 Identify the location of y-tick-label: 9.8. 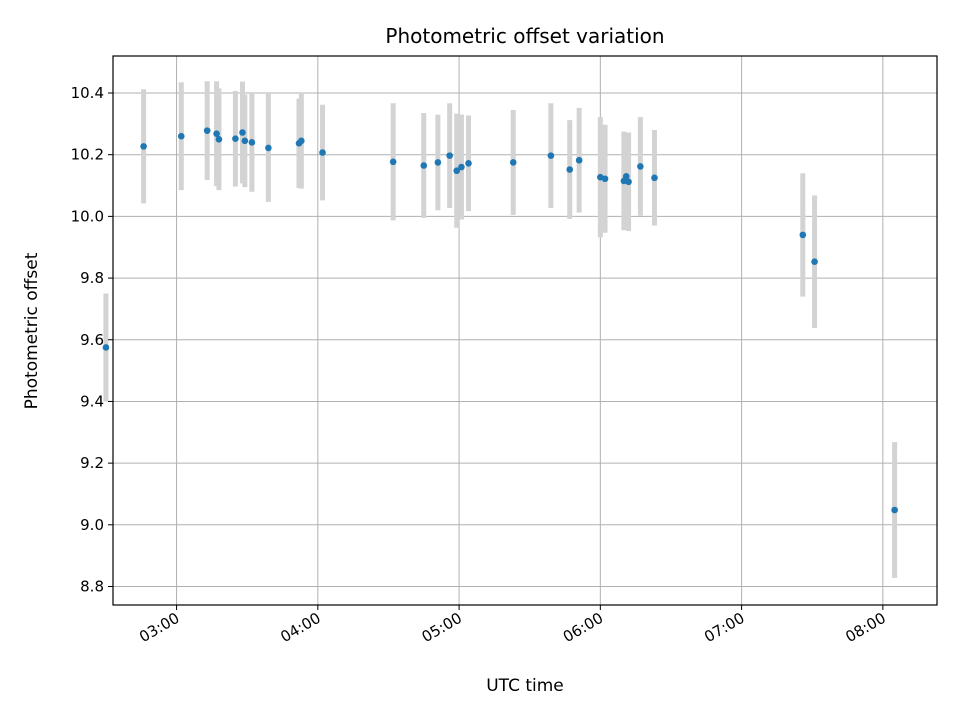
(92, 278).